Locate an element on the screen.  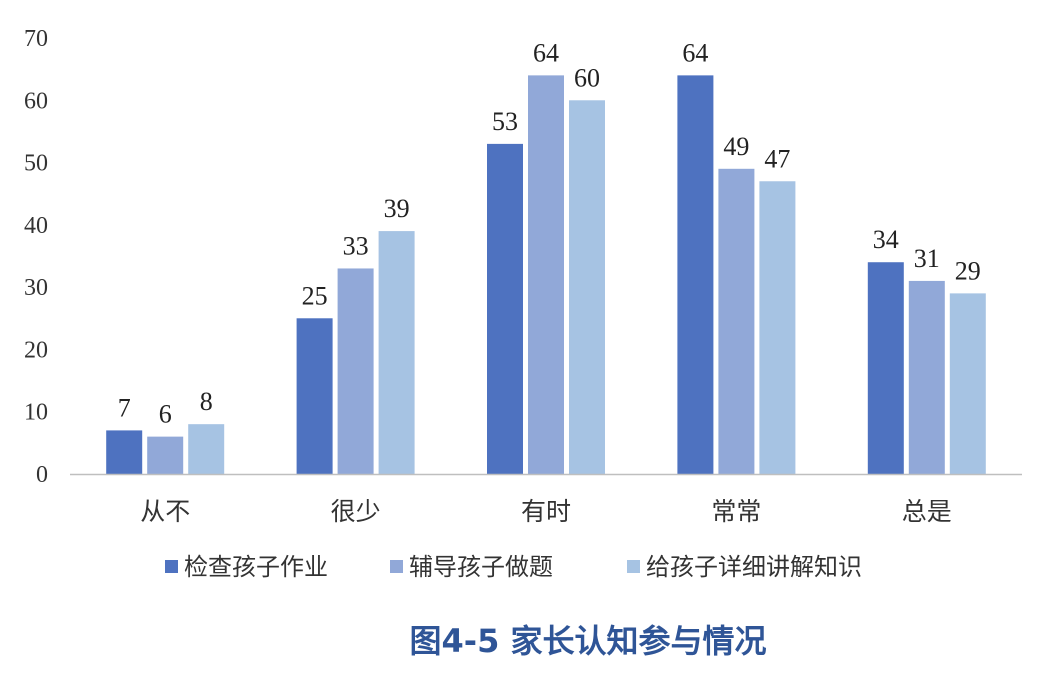
data-label: 47 is located at coordinates (777, 158).